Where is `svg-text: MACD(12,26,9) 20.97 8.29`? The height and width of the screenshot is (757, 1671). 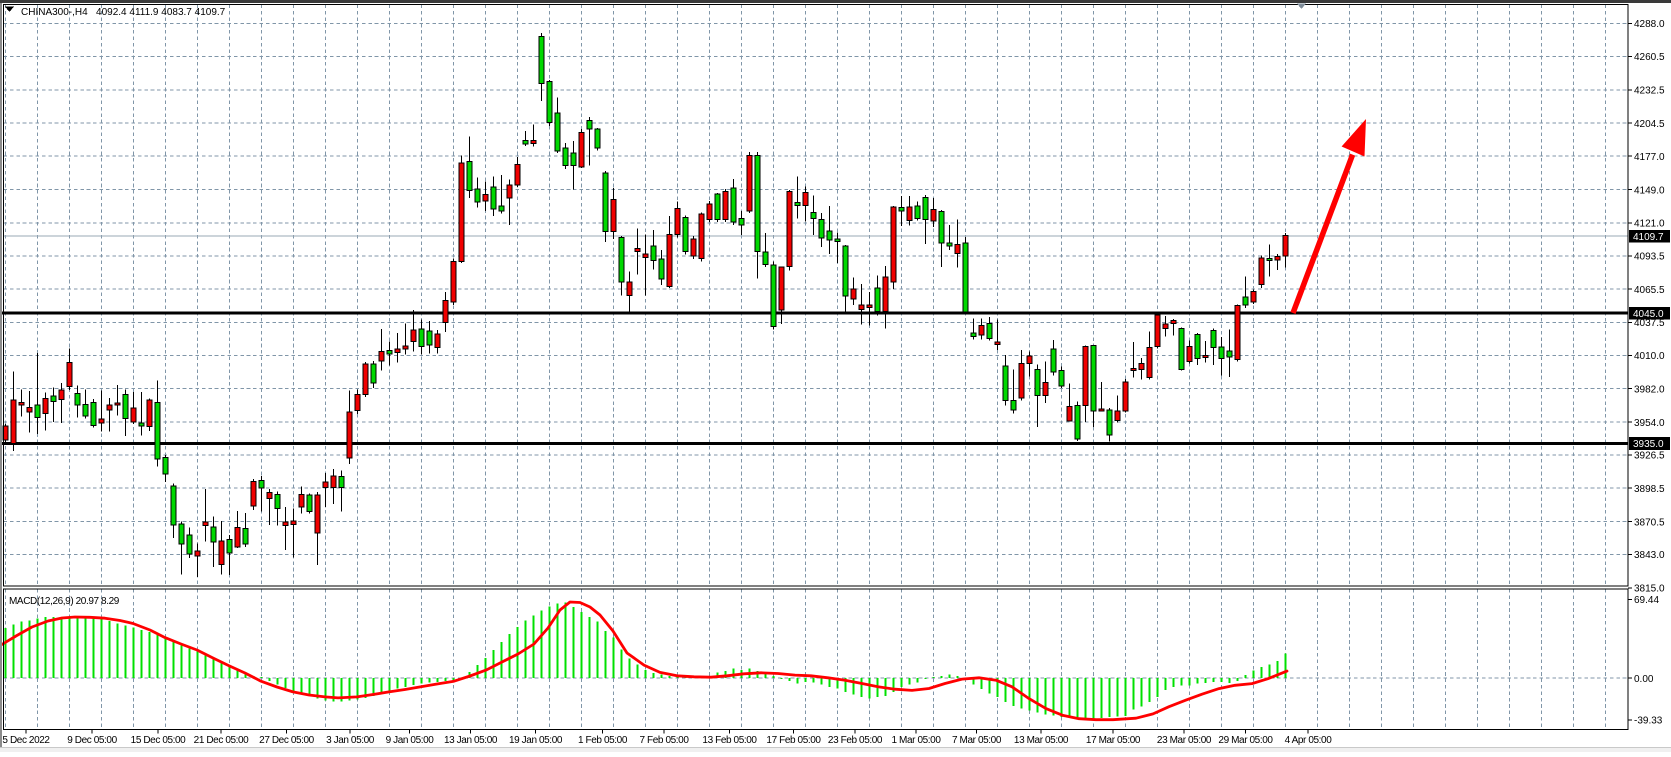 svg-text: MACD(12,26,9) 20.97 8.29 is located at coordinates (64, 601).